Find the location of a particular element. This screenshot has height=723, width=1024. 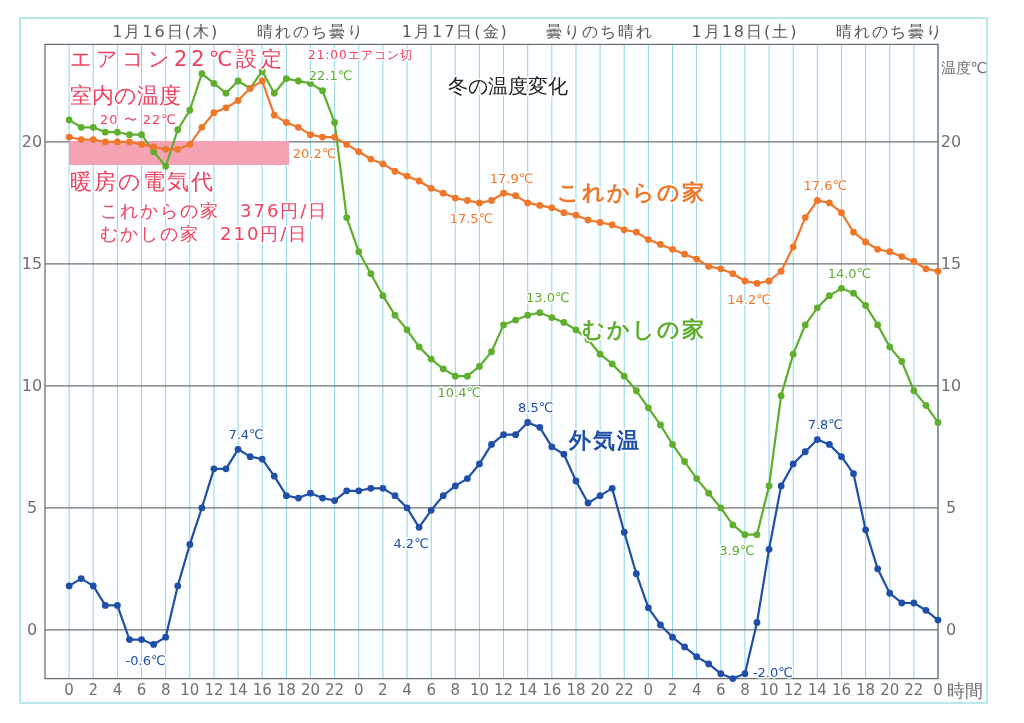

annotation: 21:00エアコン切 is located at coordinates (360, 55).